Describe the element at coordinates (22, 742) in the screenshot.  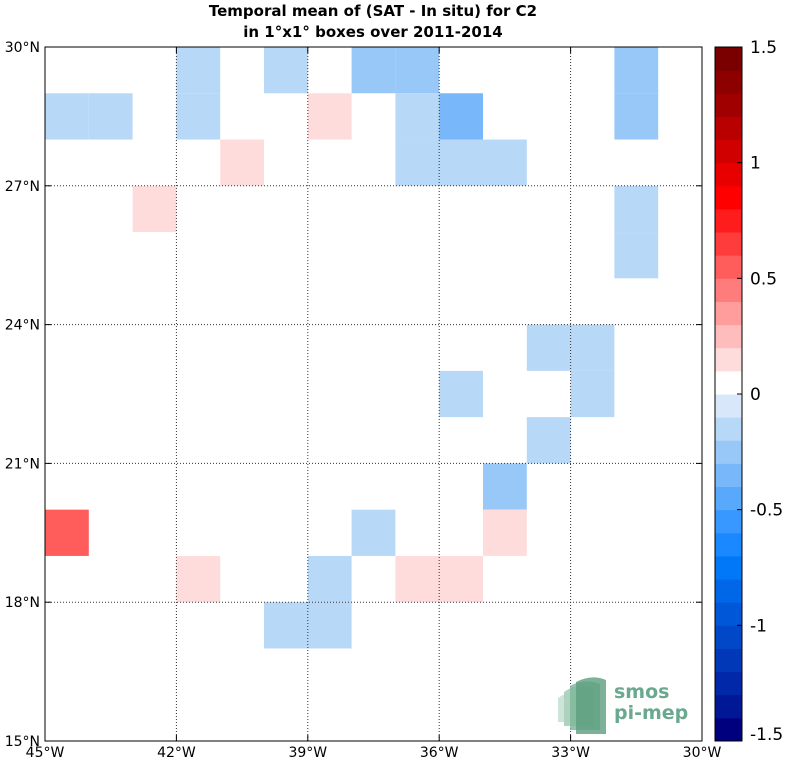
I see `y-tick-label: 15°N` at that location.